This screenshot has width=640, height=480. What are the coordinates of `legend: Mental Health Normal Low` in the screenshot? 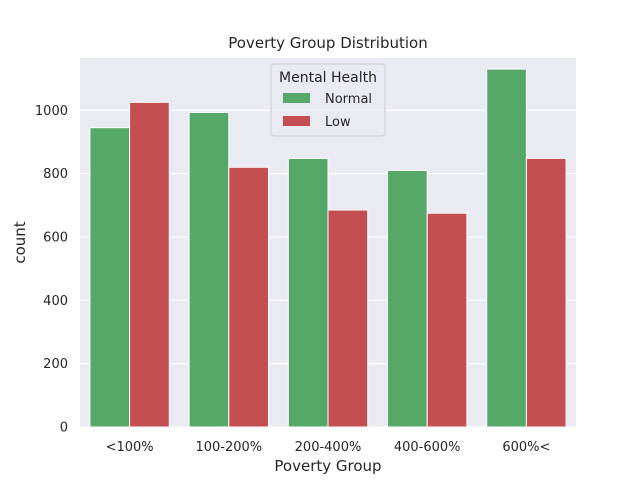 It's located at (328, 100).